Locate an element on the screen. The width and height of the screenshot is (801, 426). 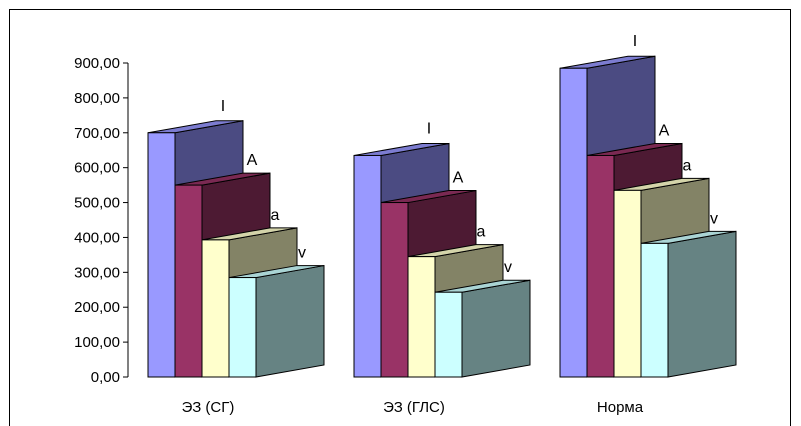
category-label: ЭЗ (ГЛС) is located at coordinates (414, 407).